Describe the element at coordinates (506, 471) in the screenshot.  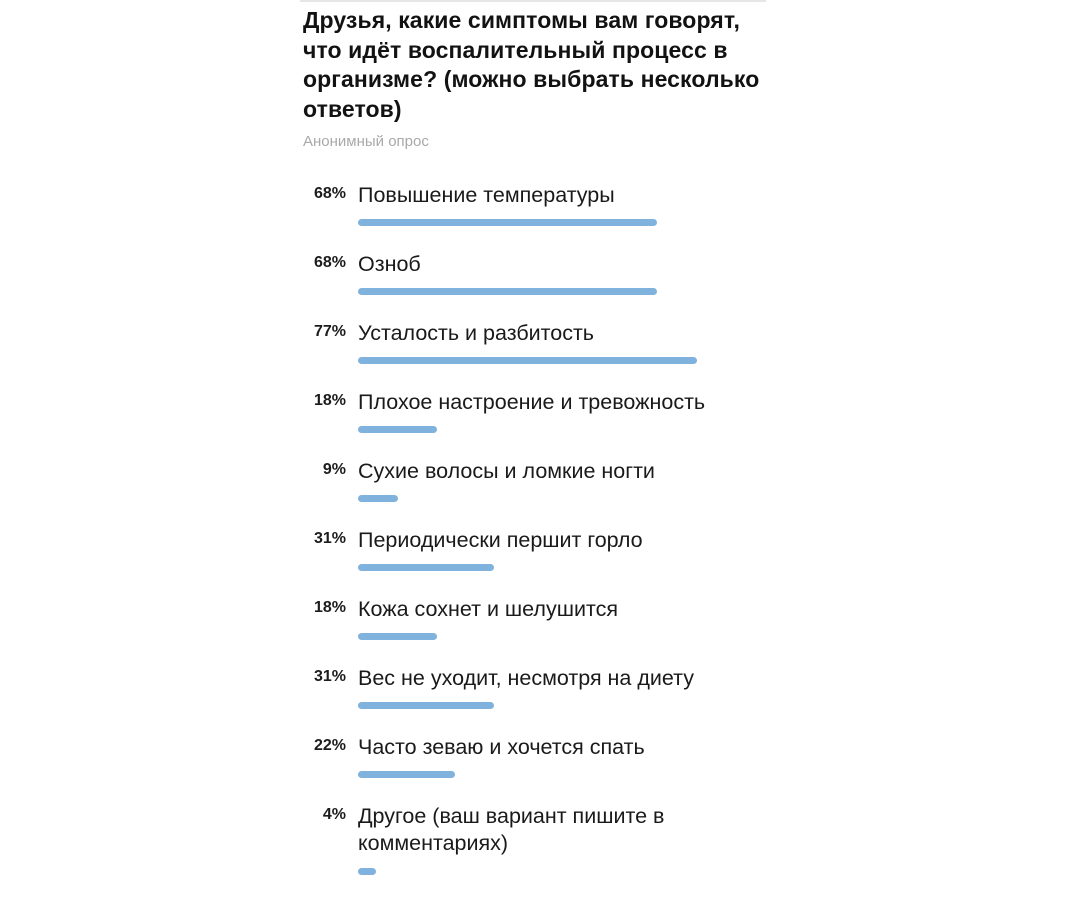
I see `option-label: Сухие волосы и ломкие ногти` at that location.